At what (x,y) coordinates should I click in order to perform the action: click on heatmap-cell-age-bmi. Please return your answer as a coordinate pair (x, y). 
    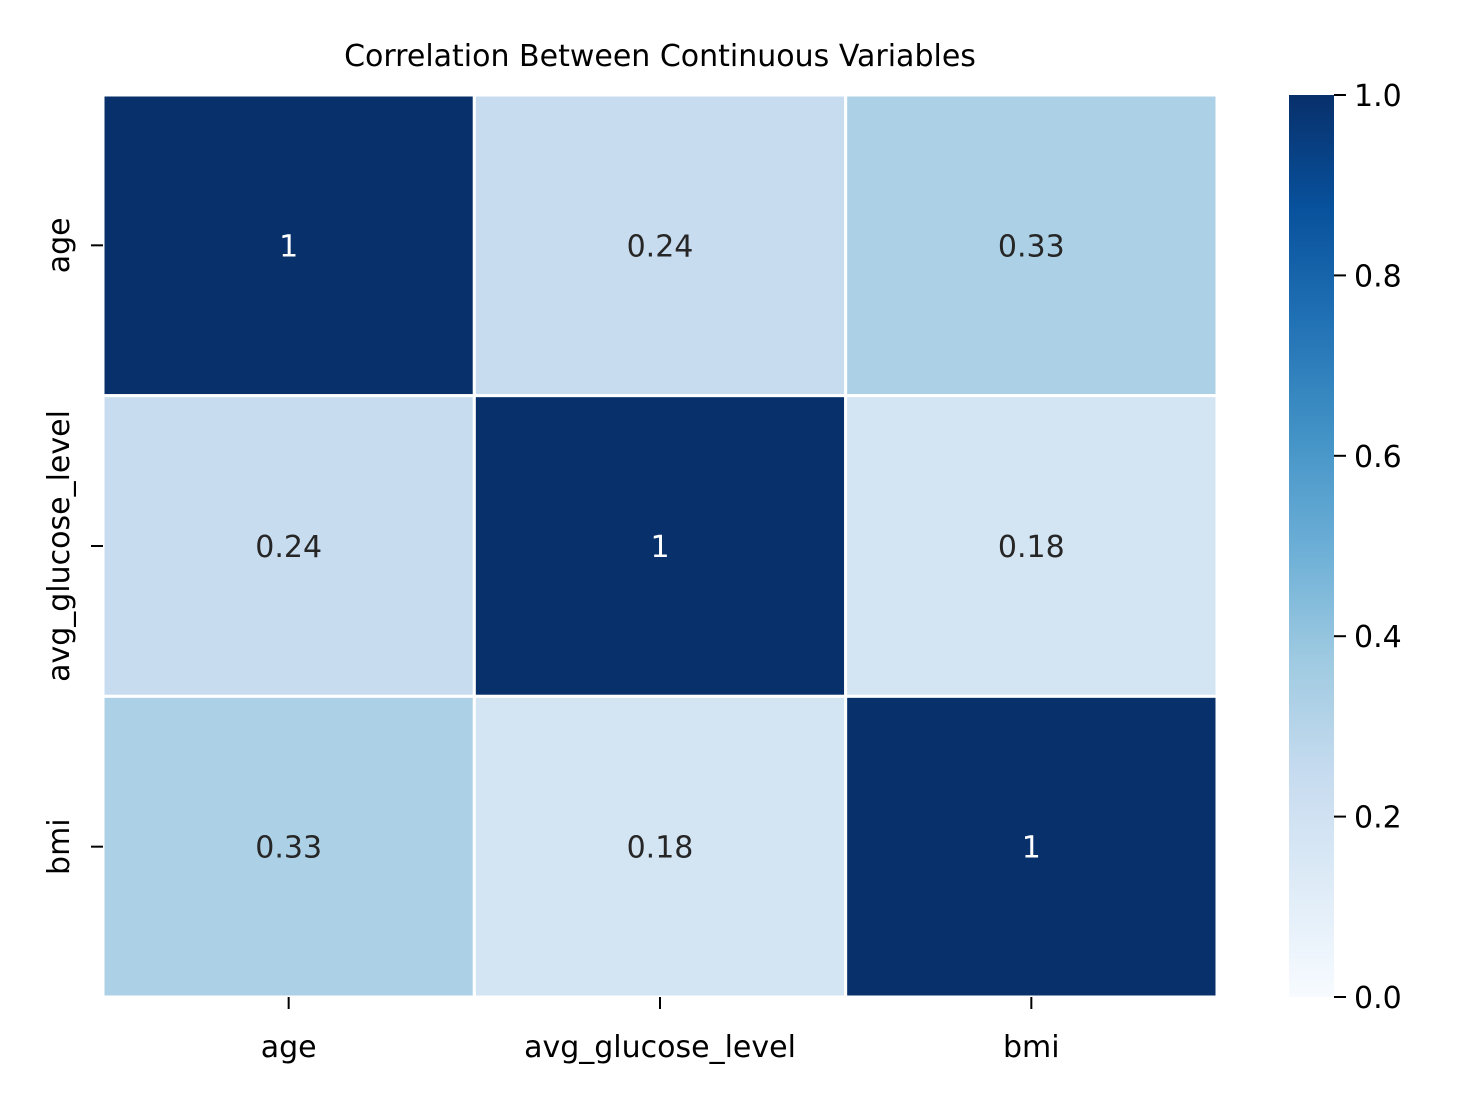
    Looking at the image, I should click on (1031, 245).